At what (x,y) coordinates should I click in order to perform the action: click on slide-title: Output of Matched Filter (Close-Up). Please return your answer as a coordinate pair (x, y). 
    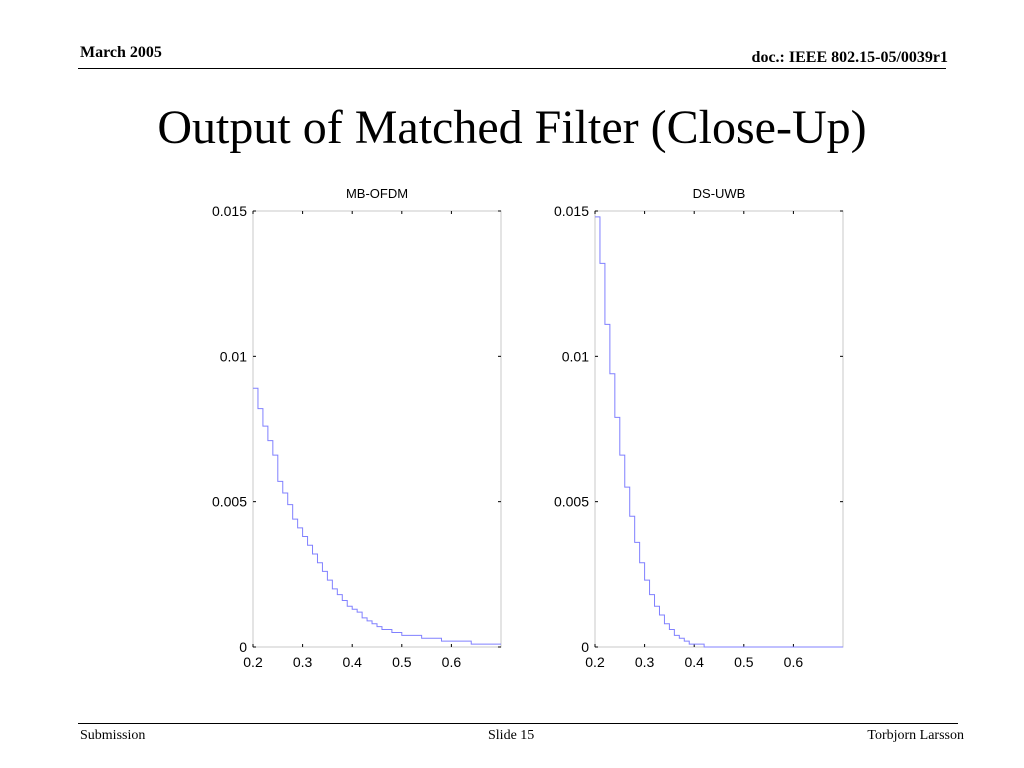
    Looking at the image, I should click on (512, 127).